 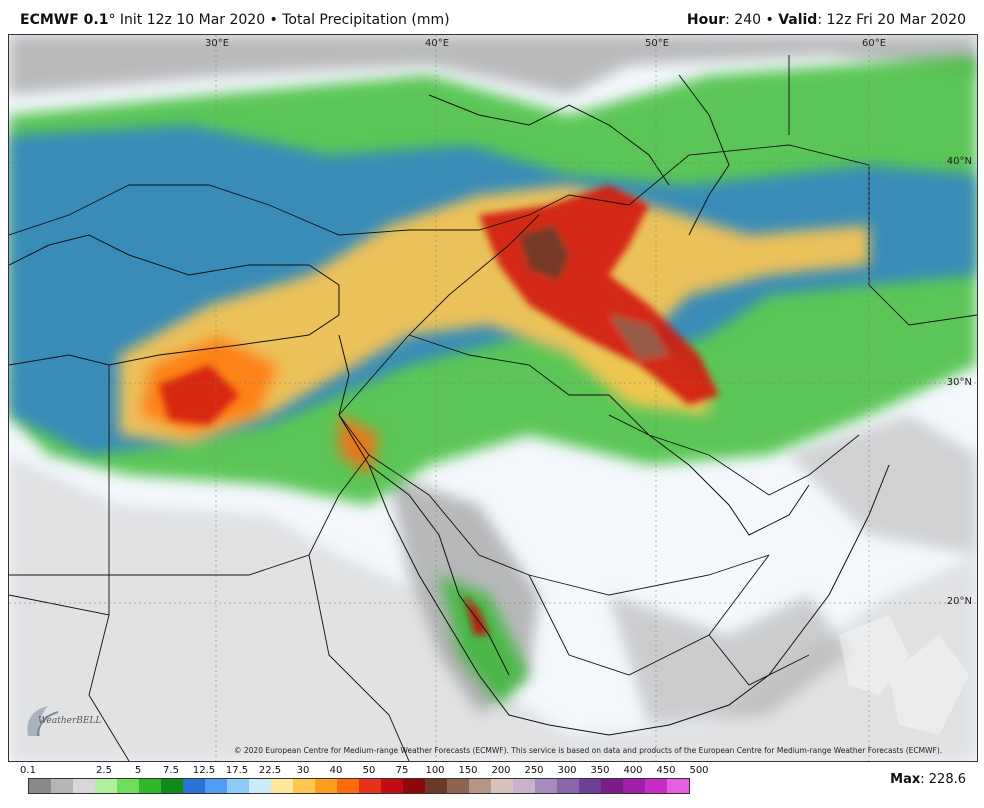 I want to click on colorbar-tick: 450, so click(x=666, y=770).